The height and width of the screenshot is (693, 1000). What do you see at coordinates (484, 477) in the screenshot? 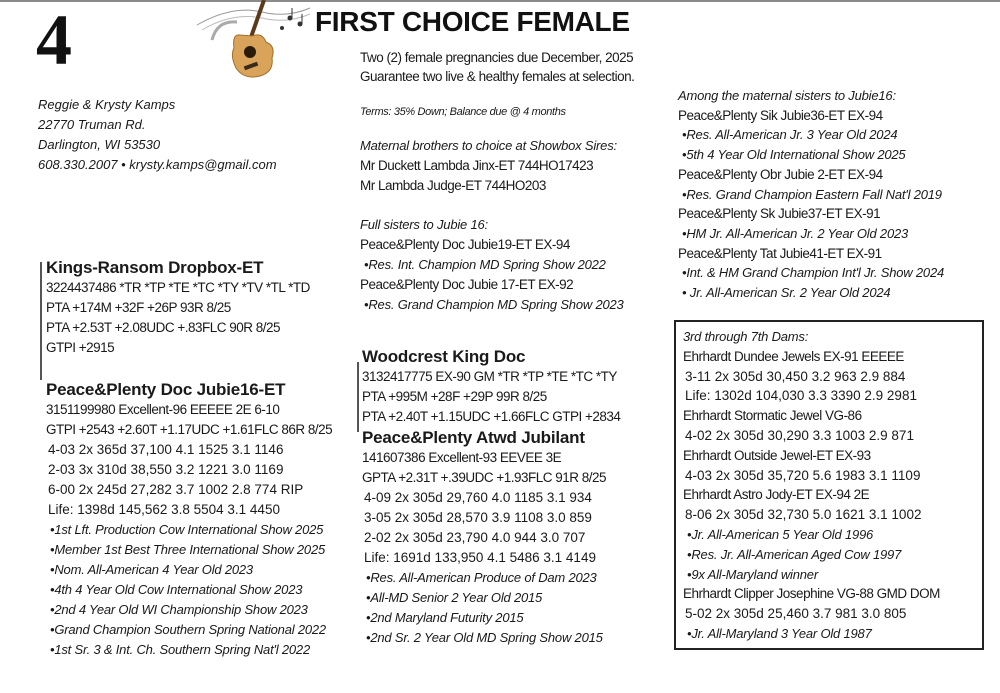
I see `detail-line: GPTA +2.31T +.39UDC +1.93FLC 91R 8/25` at bounding box center [484, 477].